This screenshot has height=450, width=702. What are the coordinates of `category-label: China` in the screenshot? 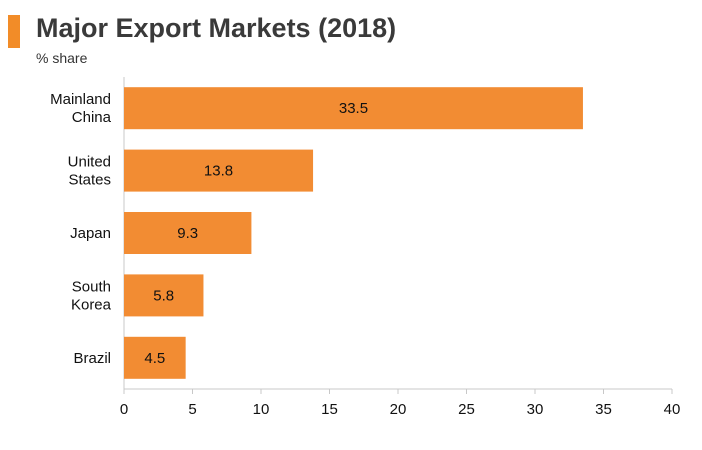 It's located at (92, 117).